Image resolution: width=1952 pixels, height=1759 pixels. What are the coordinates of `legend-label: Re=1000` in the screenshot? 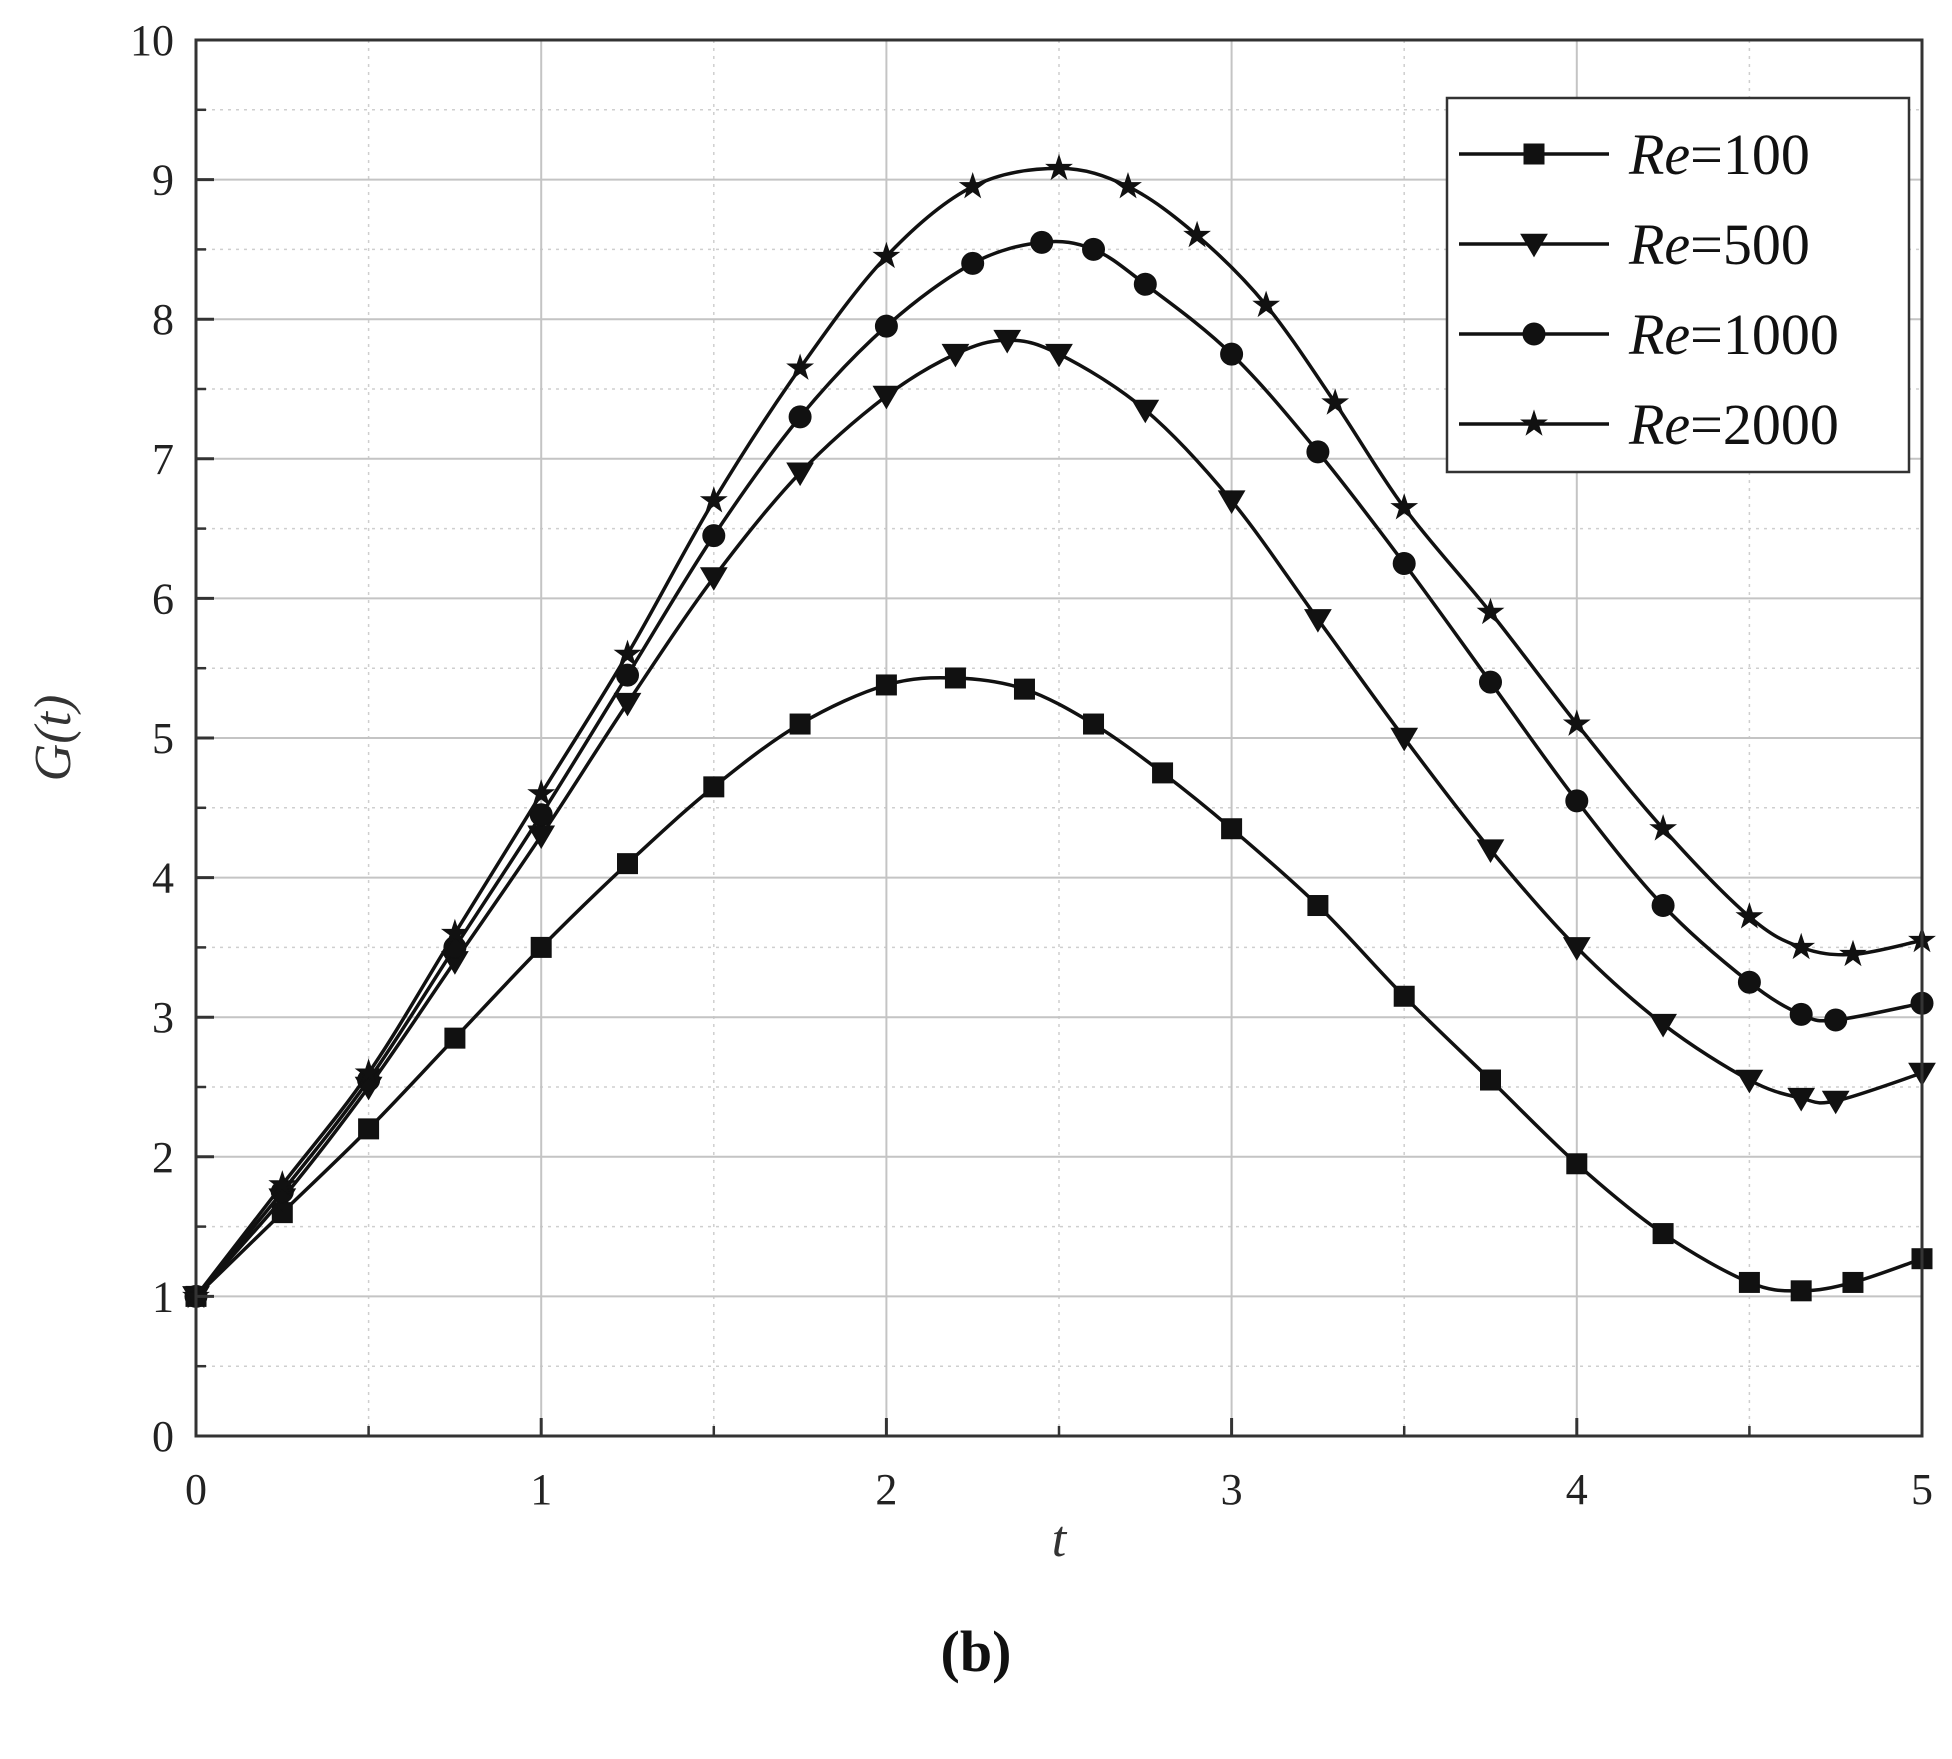 It's located at (1733, 334).